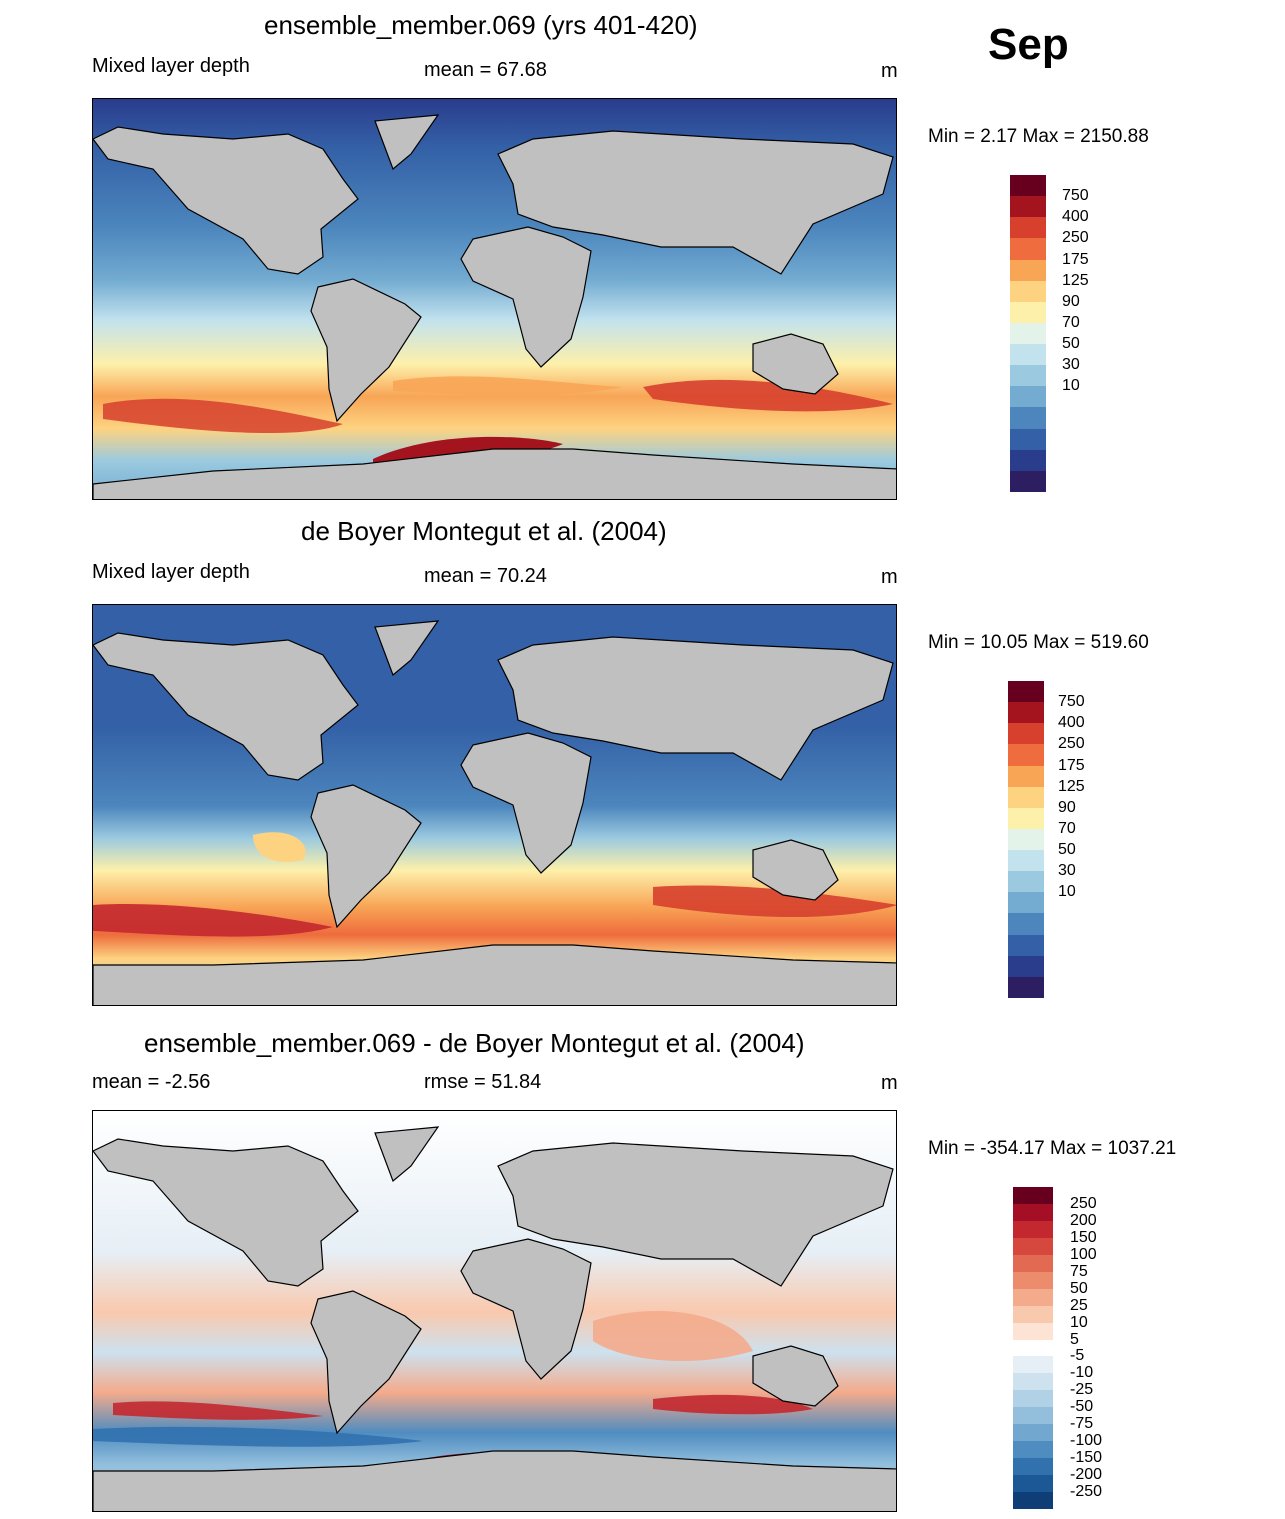  Describe the element at coordinates (1082, 1407) in the screenshot. I see `colorbar-tick-label: -50` at that location.